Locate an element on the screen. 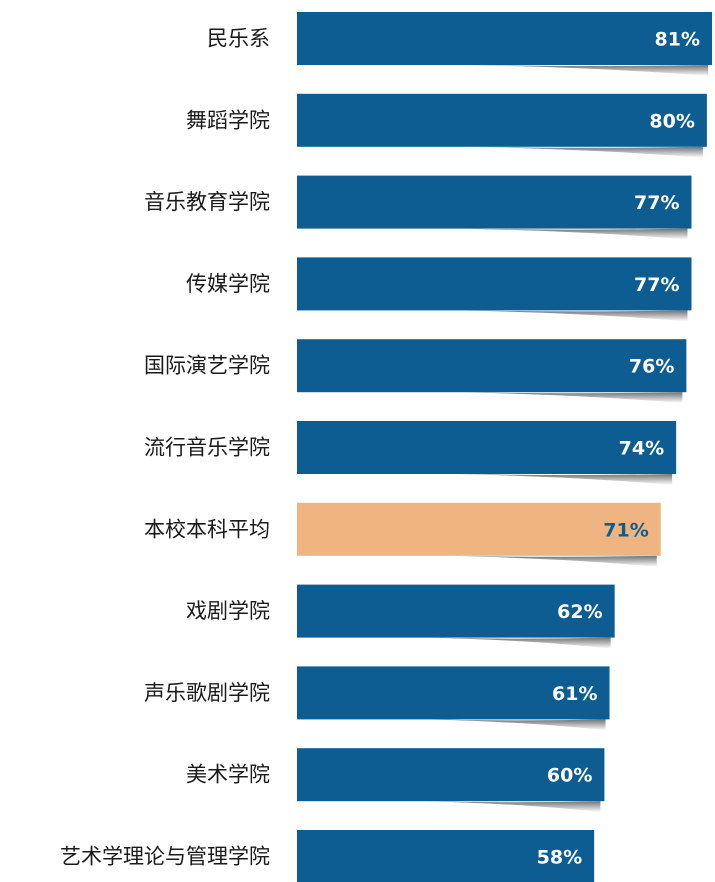 This screenshot has height=882, width=715. value-label: 71% is located at coordinates (625, 530).